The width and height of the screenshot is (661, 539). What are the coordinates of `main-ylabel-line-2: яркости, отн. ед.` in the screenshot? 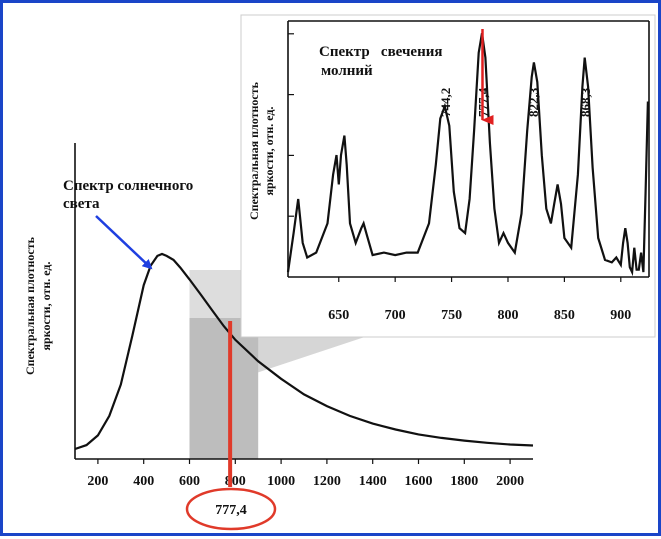 It's located at (46, 306).